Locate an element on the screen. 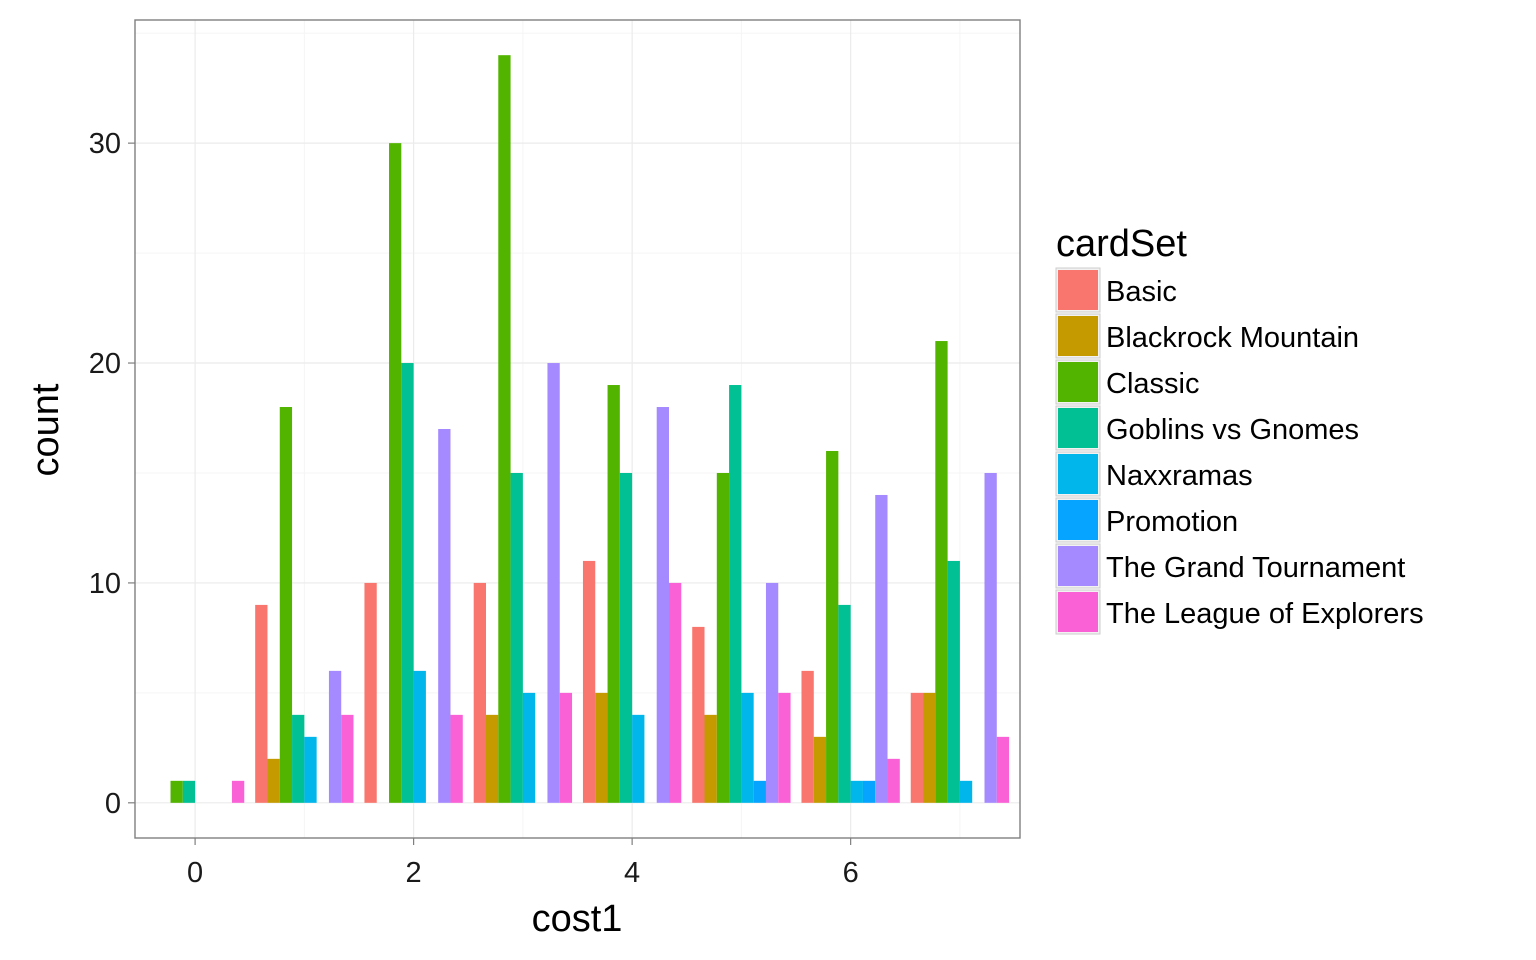 This screenshot has width=1536, height=960. x-axis-title: cost1 is located at coordinates (577, 919).